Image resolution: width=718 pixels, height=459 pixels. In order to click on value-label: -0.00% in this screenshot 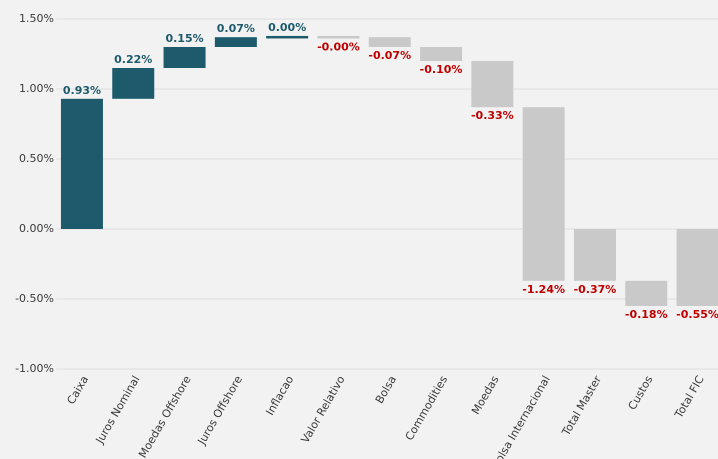, I will do `click(338, 46)`.